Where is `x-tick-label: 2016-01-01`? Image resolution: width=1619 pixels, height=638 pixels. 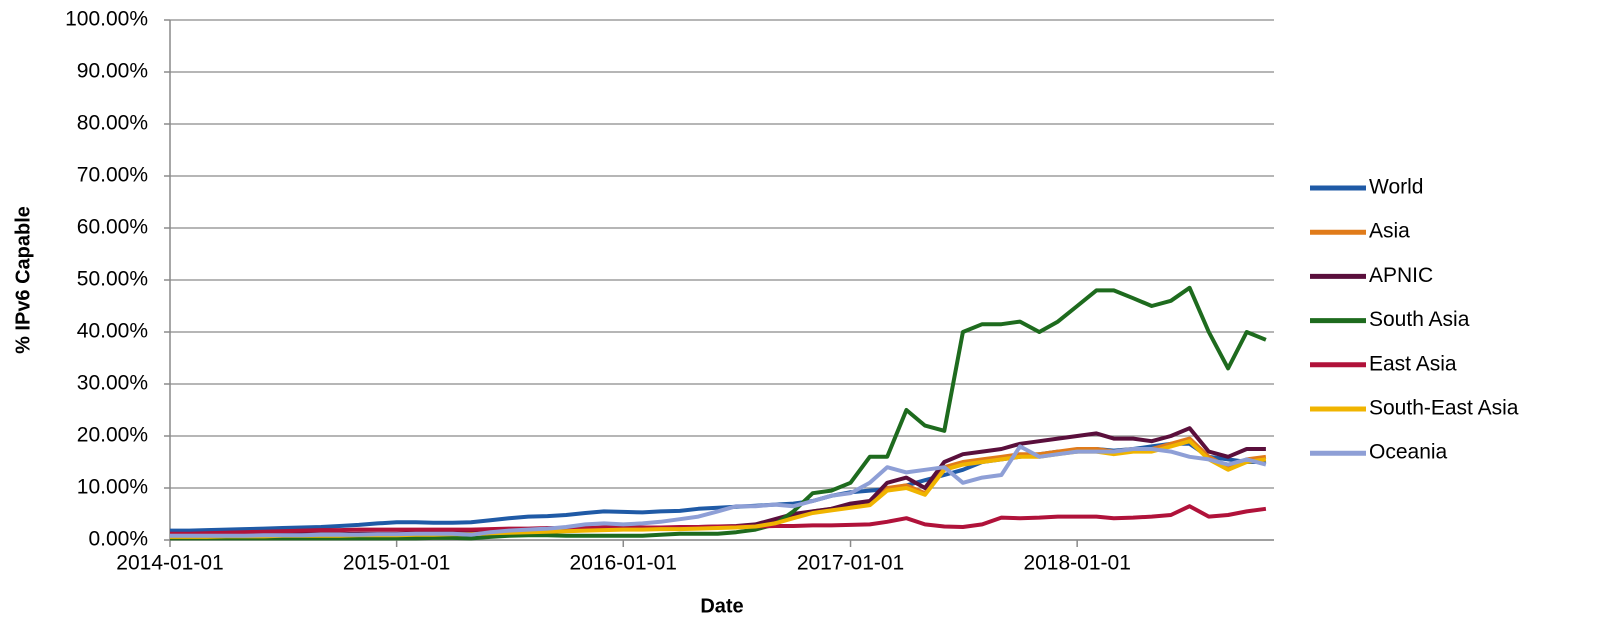 x-tick-label: 2016-01-01 is located at coordinates (623, 563).